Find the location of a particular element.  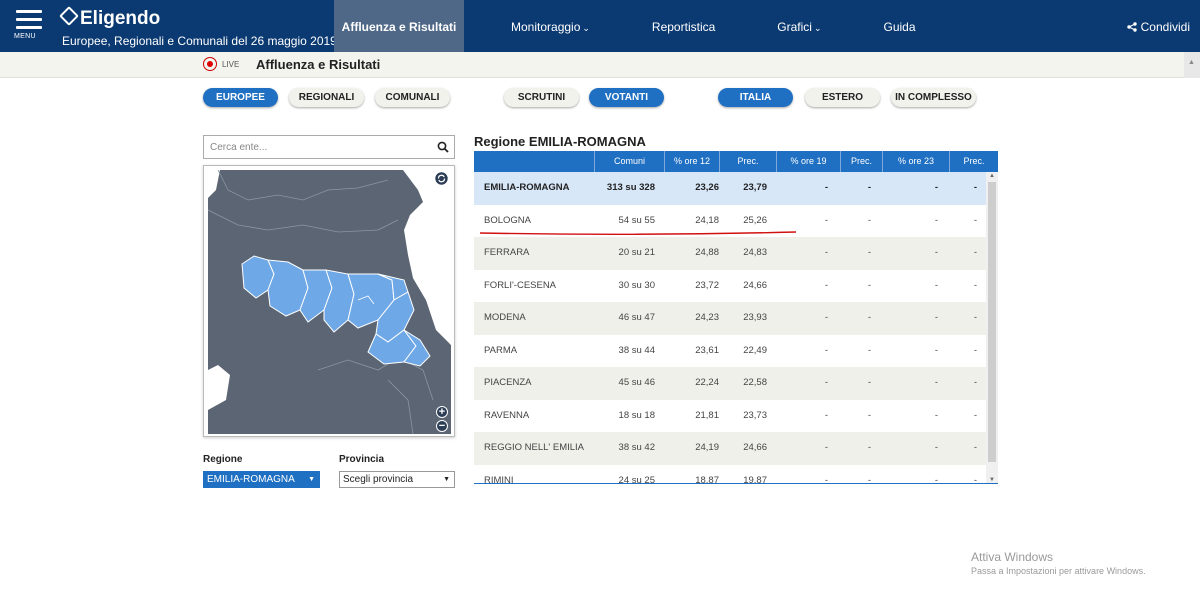

column-header: Comuni is located at coordinates (629, 161).